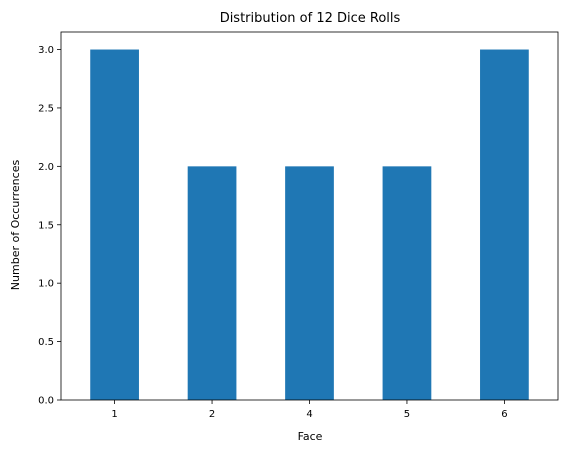 The height and width of the screenshot is (453, 567). What do you see at coordinates (46, 50) in the screenshot?
I see `y-tick-label: 3.0` at bounding box center [46, 50].